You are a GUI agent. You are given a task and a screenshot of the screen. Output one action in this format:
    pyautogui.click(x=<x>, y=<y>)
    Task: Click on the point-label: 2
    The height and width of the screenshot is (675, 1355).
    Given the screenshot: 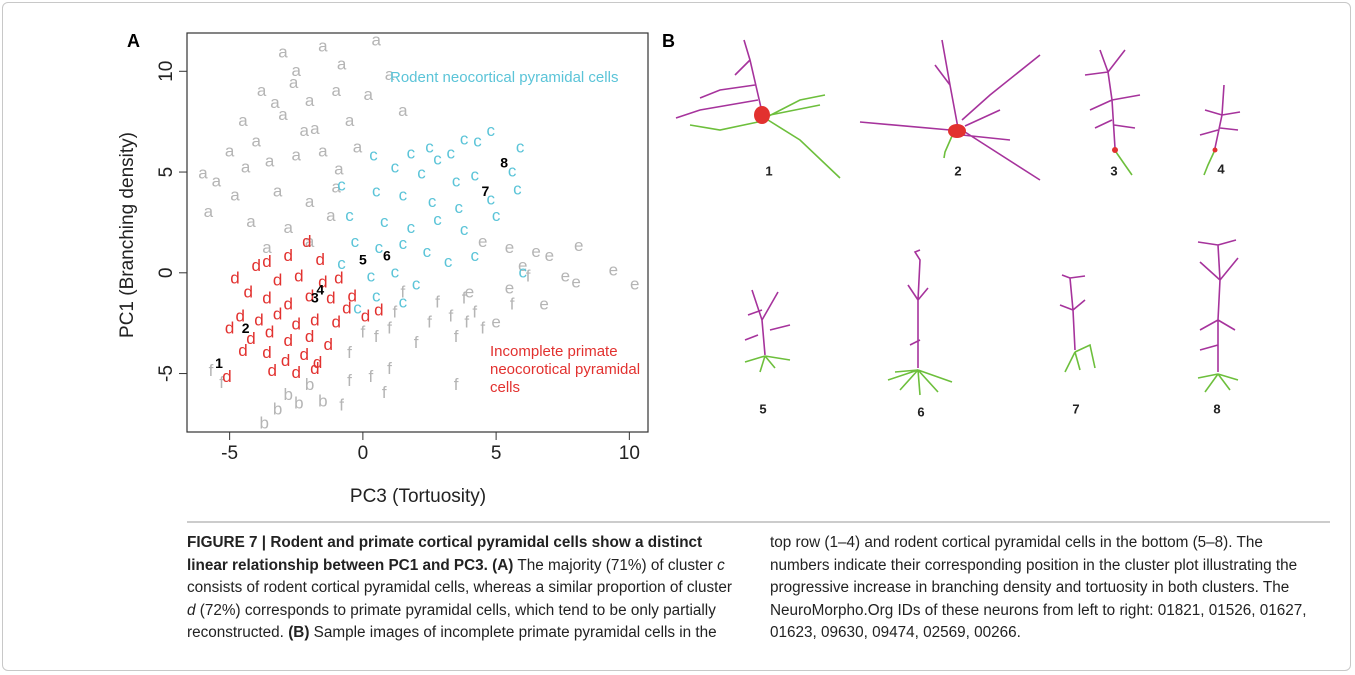 What is the action you would take?
    pyautogui.click(x=246, y=328)
    